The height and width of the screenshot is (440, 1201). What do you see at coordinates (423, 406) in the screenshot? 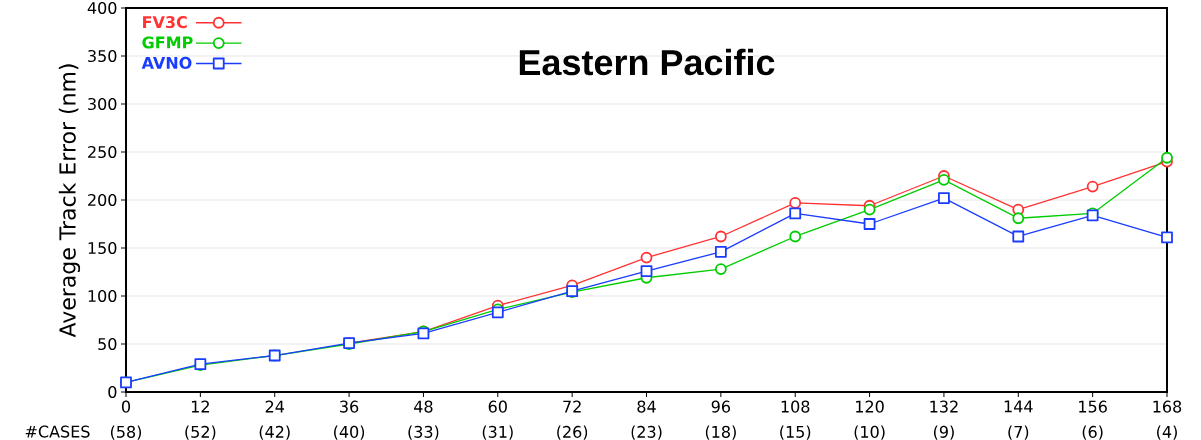
I see `x-tick-label: 48` at bounding box center [423, 406].